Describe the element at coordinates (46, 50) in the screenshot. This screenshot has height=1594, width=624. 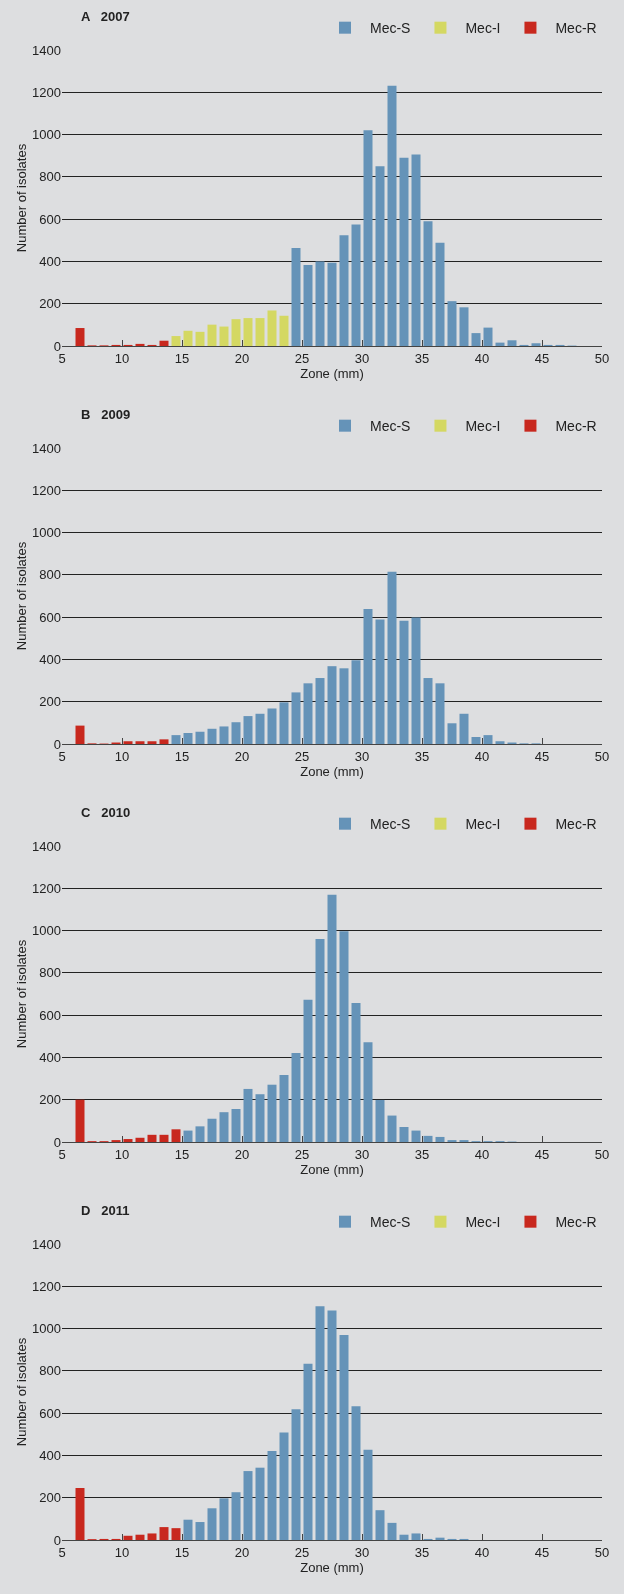
I see `y-tick-label: 1400` at that location.